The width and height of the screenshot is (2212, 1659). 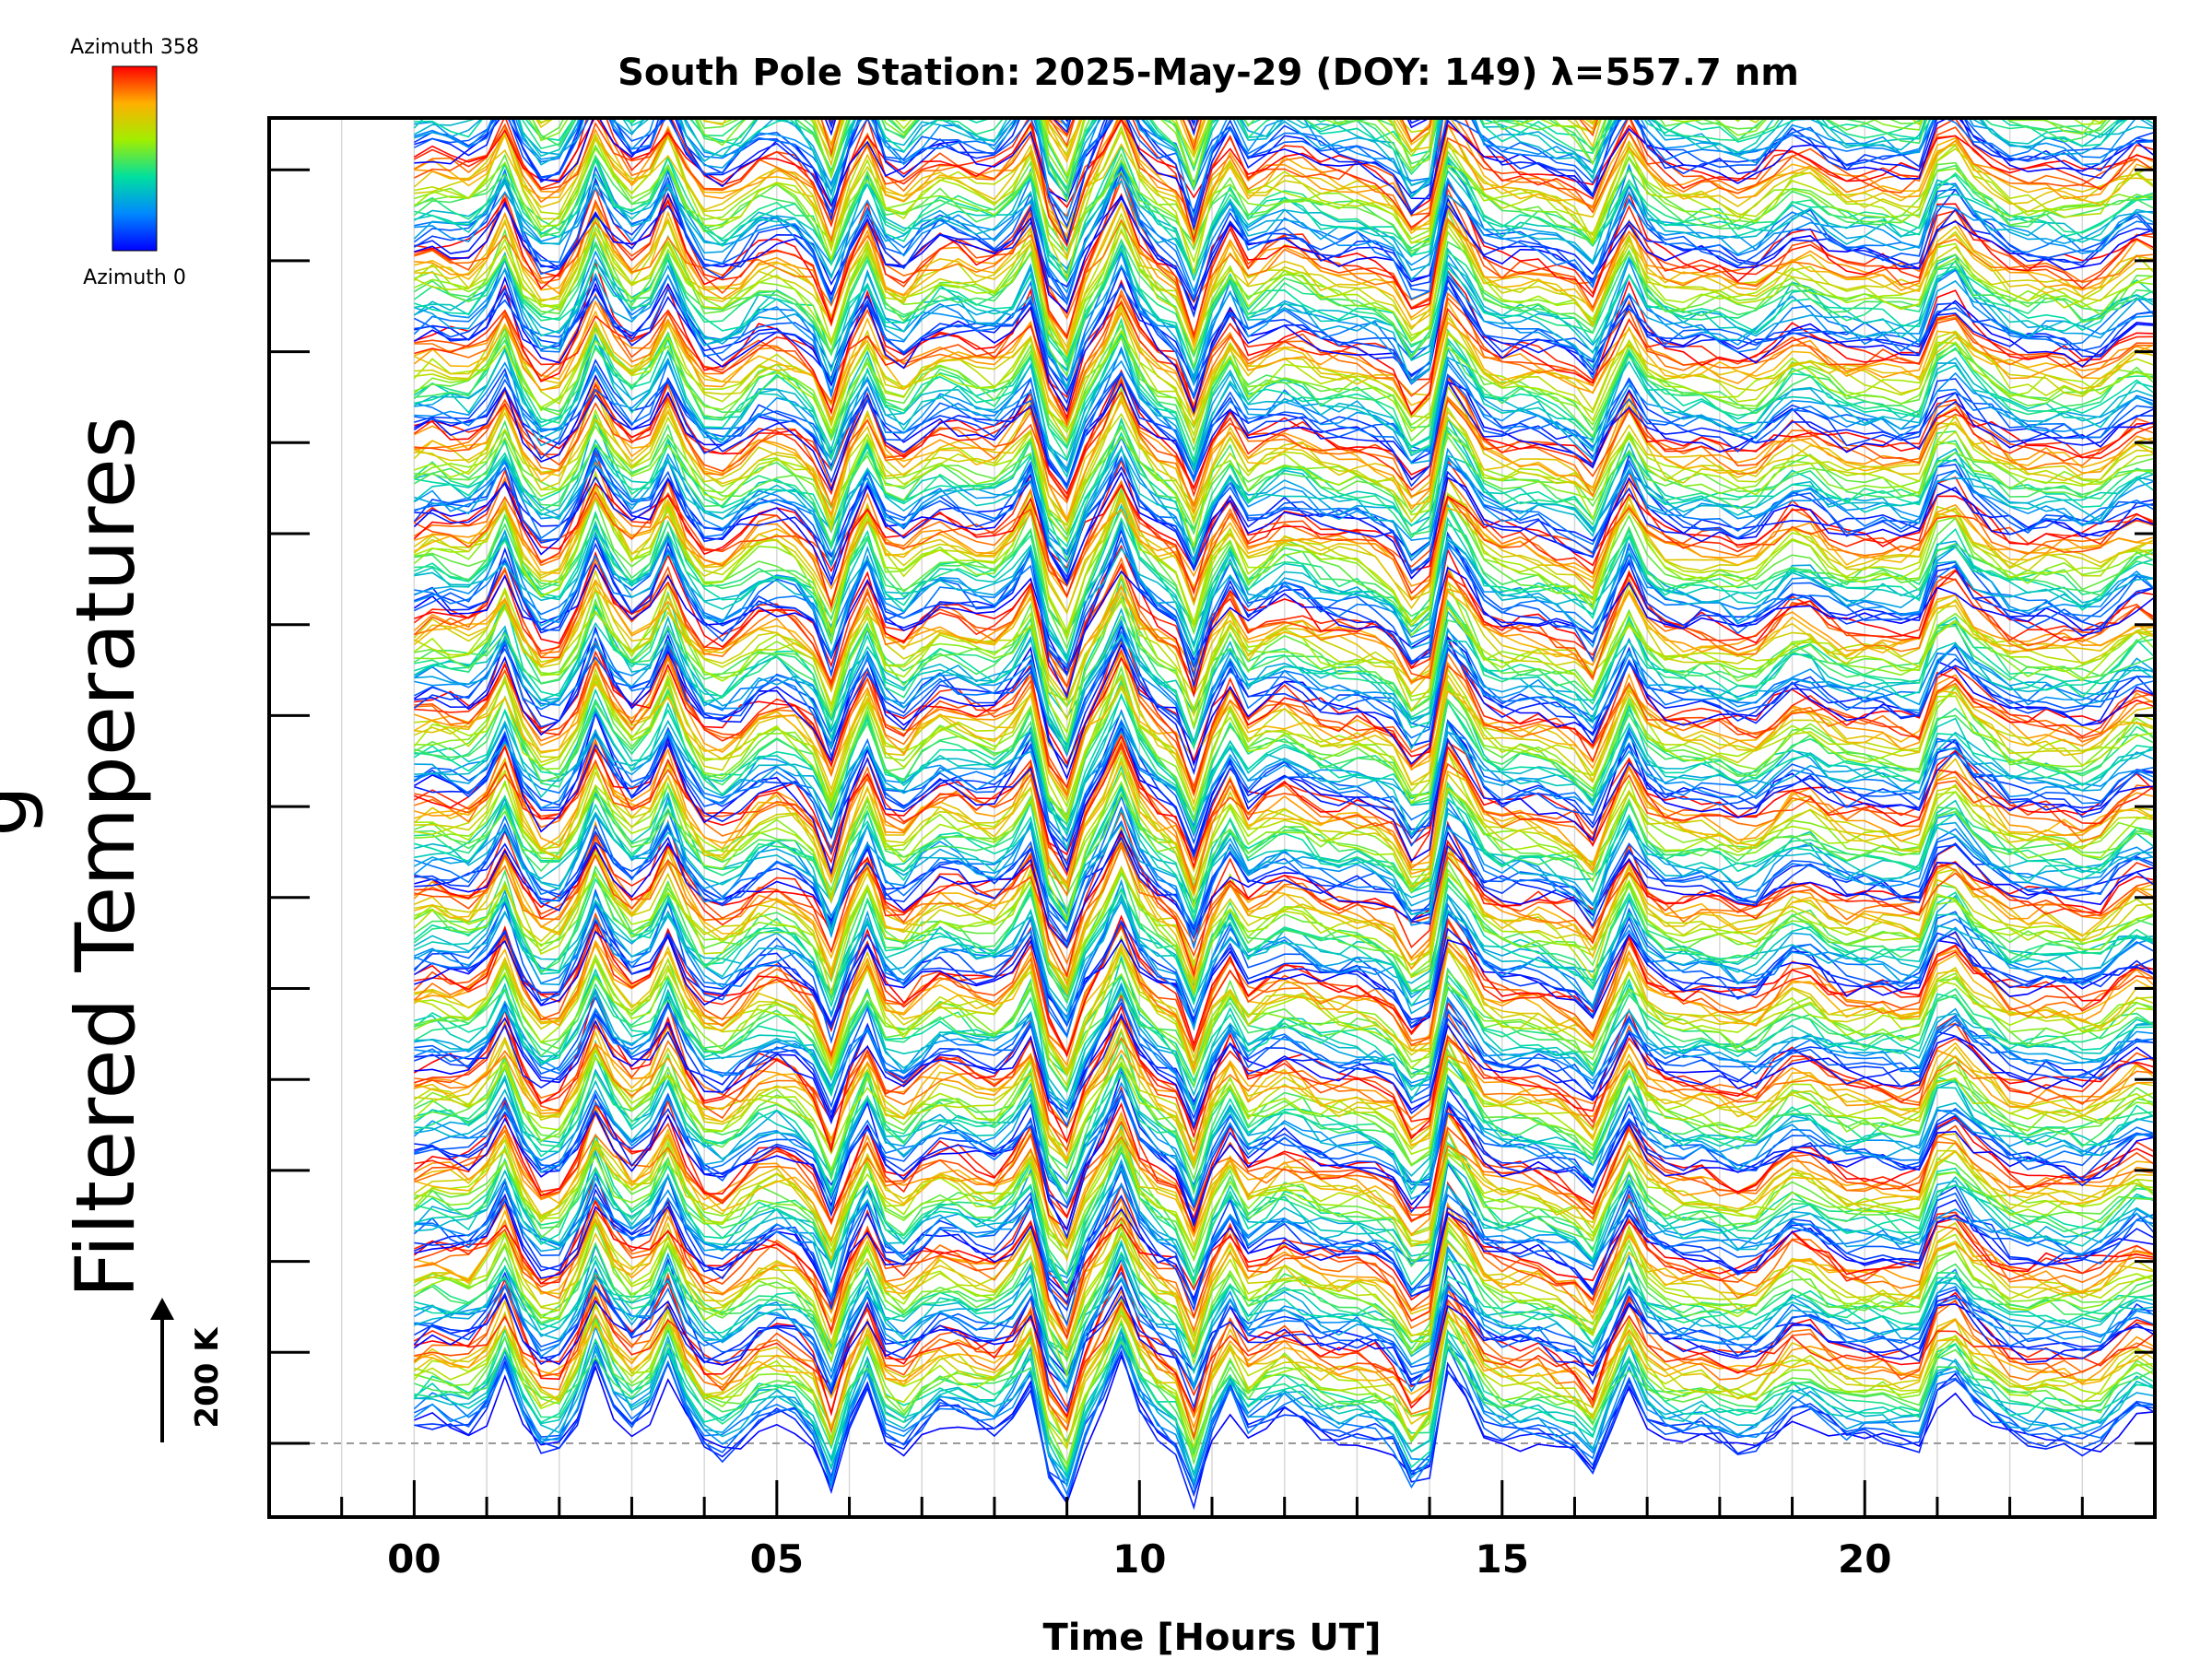 What do you see at coordinates (134, 47) in the screenshot?
I see `colorbar-top-label: Azimuth 358` at bounding box center [134, 47].